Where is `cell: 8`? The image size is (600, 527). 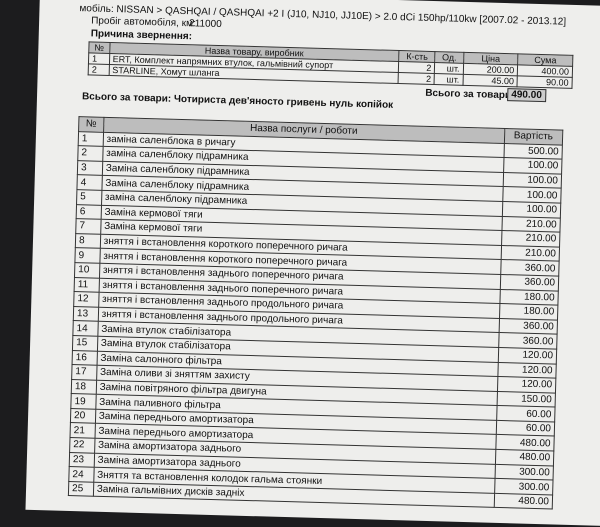
cell: 8 is located at coordinates (88, 241).